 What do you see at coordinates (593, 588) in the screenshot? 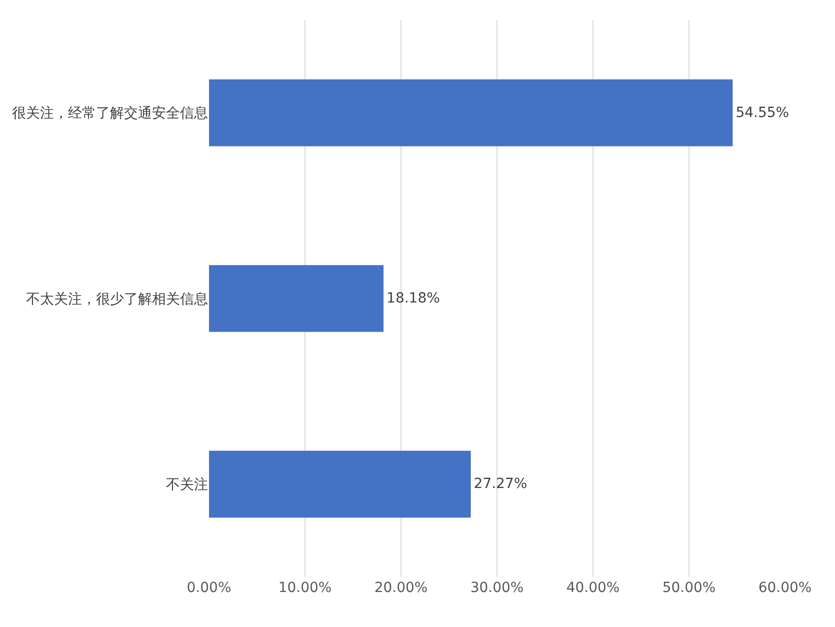
I see `x-tick-label: 40.00%` at bounding box center [593, 588].